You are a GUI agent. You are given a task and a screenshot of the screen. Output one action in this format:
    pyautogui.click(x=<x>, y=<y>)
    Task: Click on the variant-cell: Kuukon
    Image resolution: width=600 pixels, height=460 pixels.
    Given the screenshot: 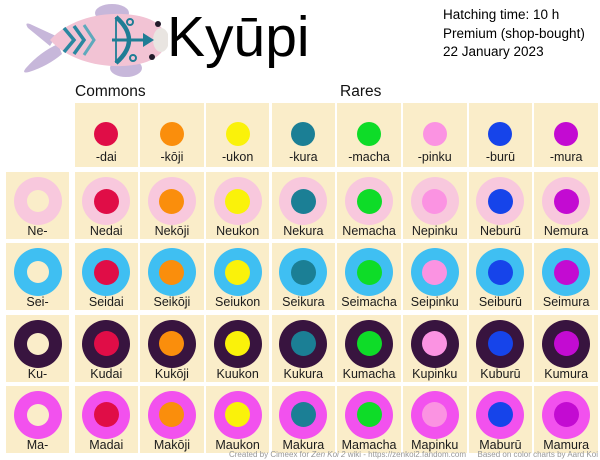 What is the action you would take?
    pyautogui.click(x=237, y=348)
    